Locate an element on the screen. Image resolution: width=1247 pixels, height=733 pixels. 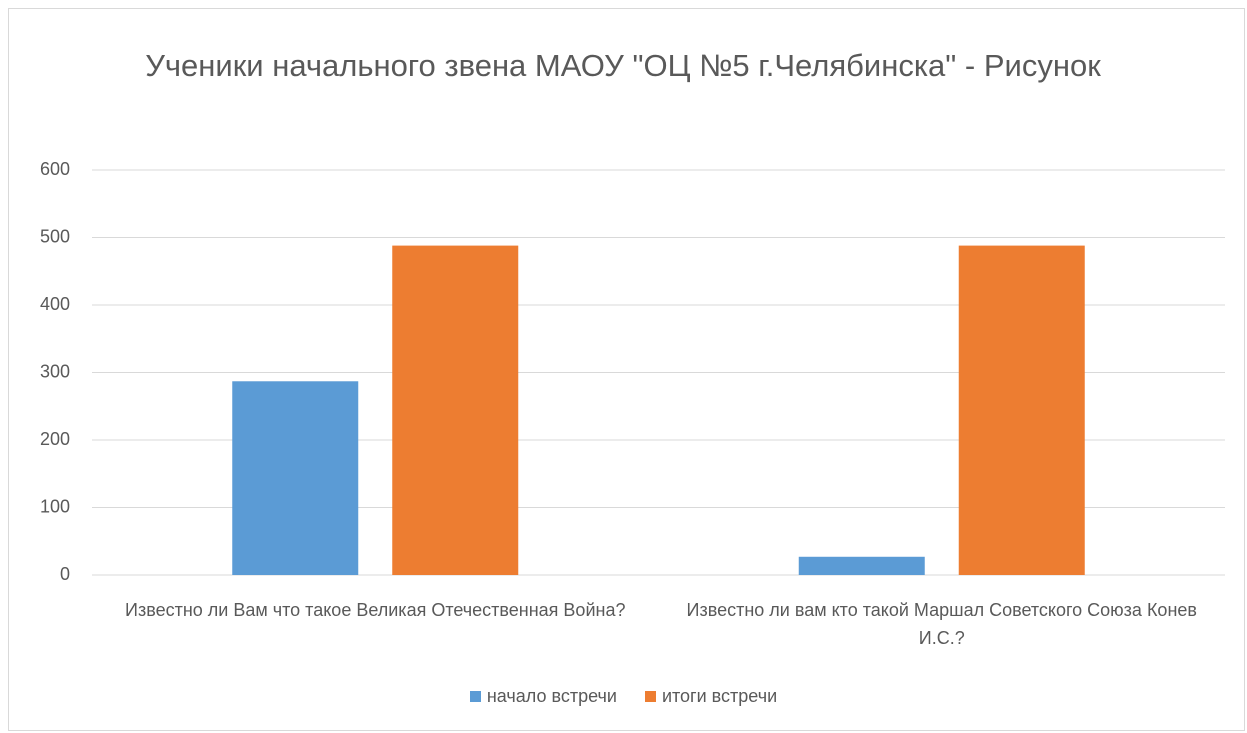
legend-item: итоги встречи is located at coordinates (711, 696).